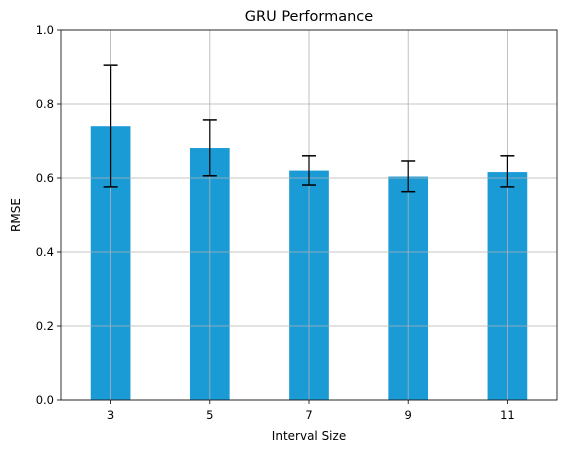 The width and height of the screenshot is (567, 453). I want to click on x-tick-label: 3, so click(110, 415).